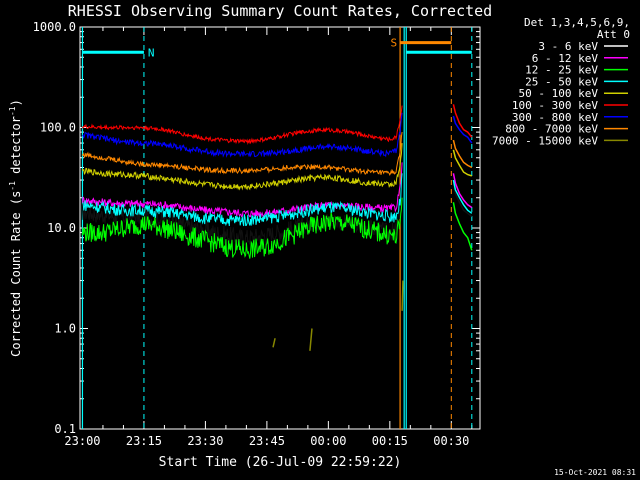  Describe the element at coordinates (545, 140) in the screenshot. I see `legend-entry-8: 7000 - 15000 keV` at that location.